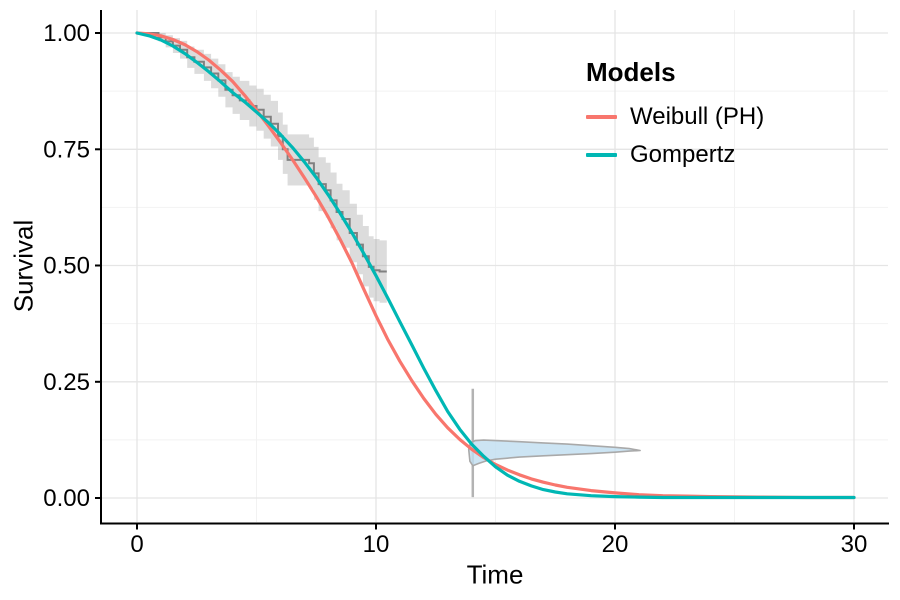 The height and width of the screenshot is (600, 900). I want to click on expert-opinion-density, so click(554, 453).